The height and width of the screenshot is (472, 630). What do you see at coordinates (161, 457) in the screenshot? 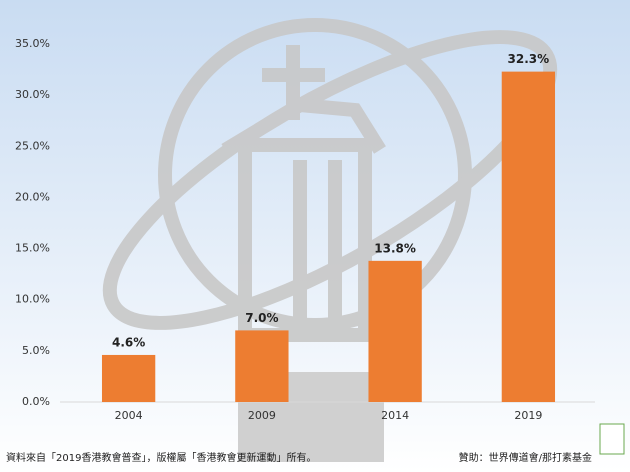
I see `source-note: 資料來自「2019香港教會普查」，版權屬「香港教會更新運動」所有。` at bounding box center [161, 457].